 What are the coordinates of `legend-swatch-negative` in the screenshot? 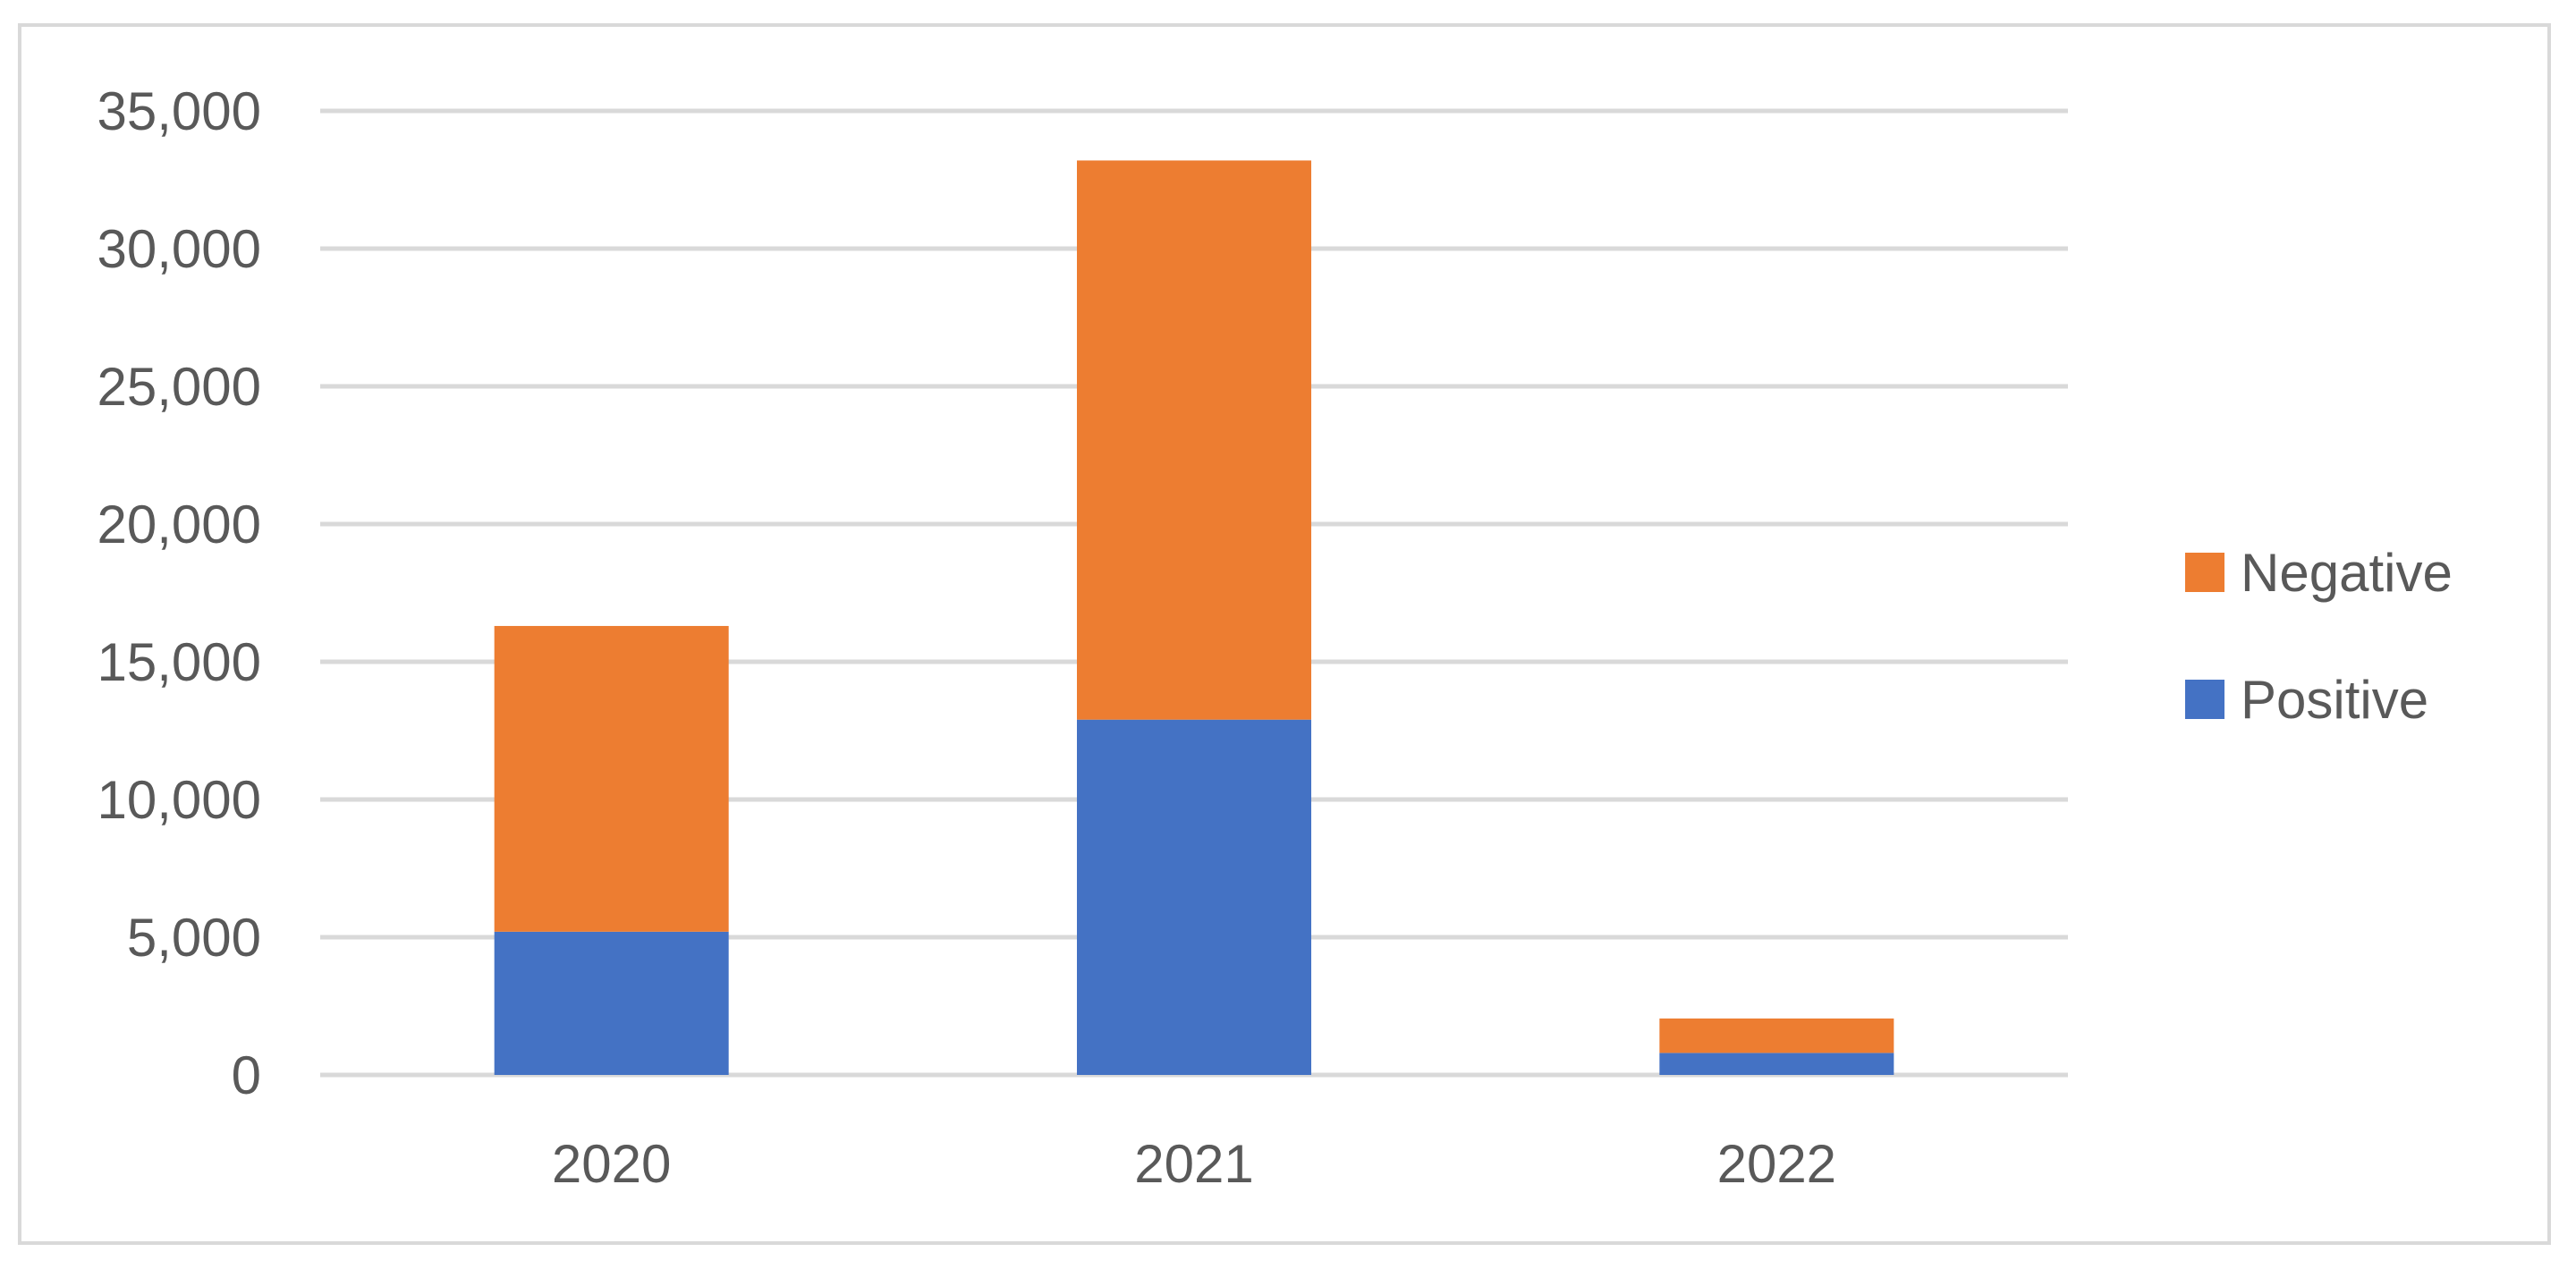 It's located at (2204, 572).